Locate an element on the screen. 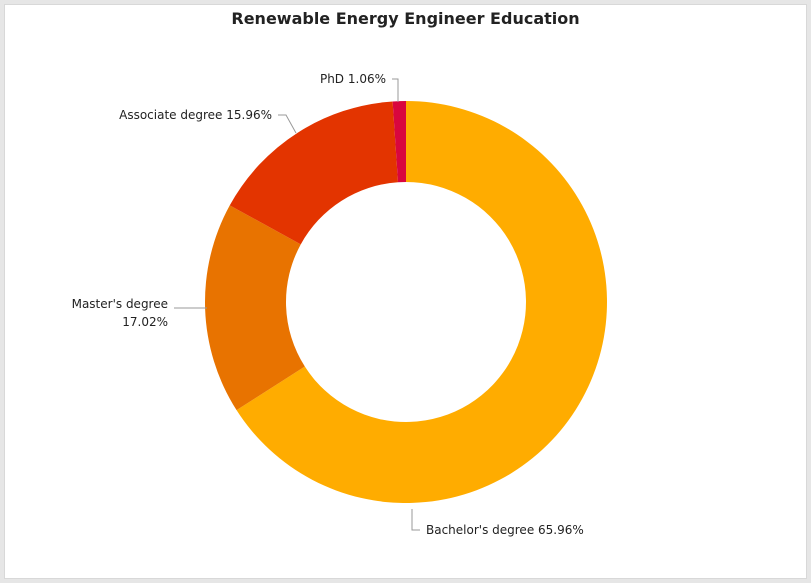  slice-associate-degree is located at coordinates (314, 173).